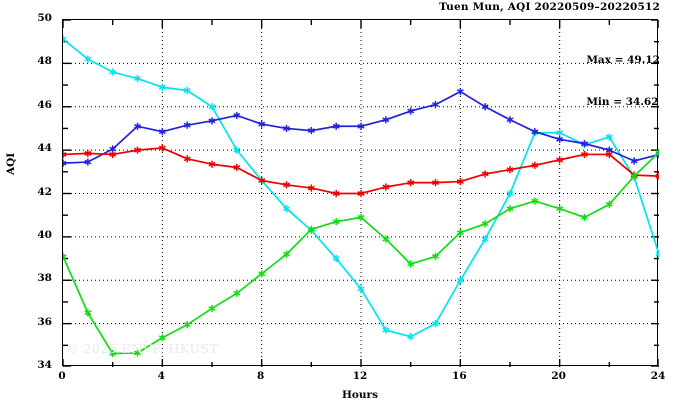 Image resolution: width=674 pixels, height=409 pixels. What do you see at coordinates (44, 278) in the screenshot?
I see `y-axis-tick-label: 38` at bounding box center [44, 278].